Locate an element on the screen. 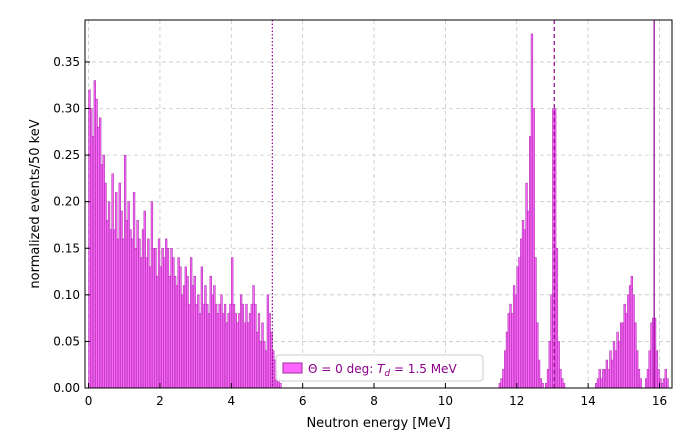  x-tick-label: 4 is located at coordinates (231, 401).